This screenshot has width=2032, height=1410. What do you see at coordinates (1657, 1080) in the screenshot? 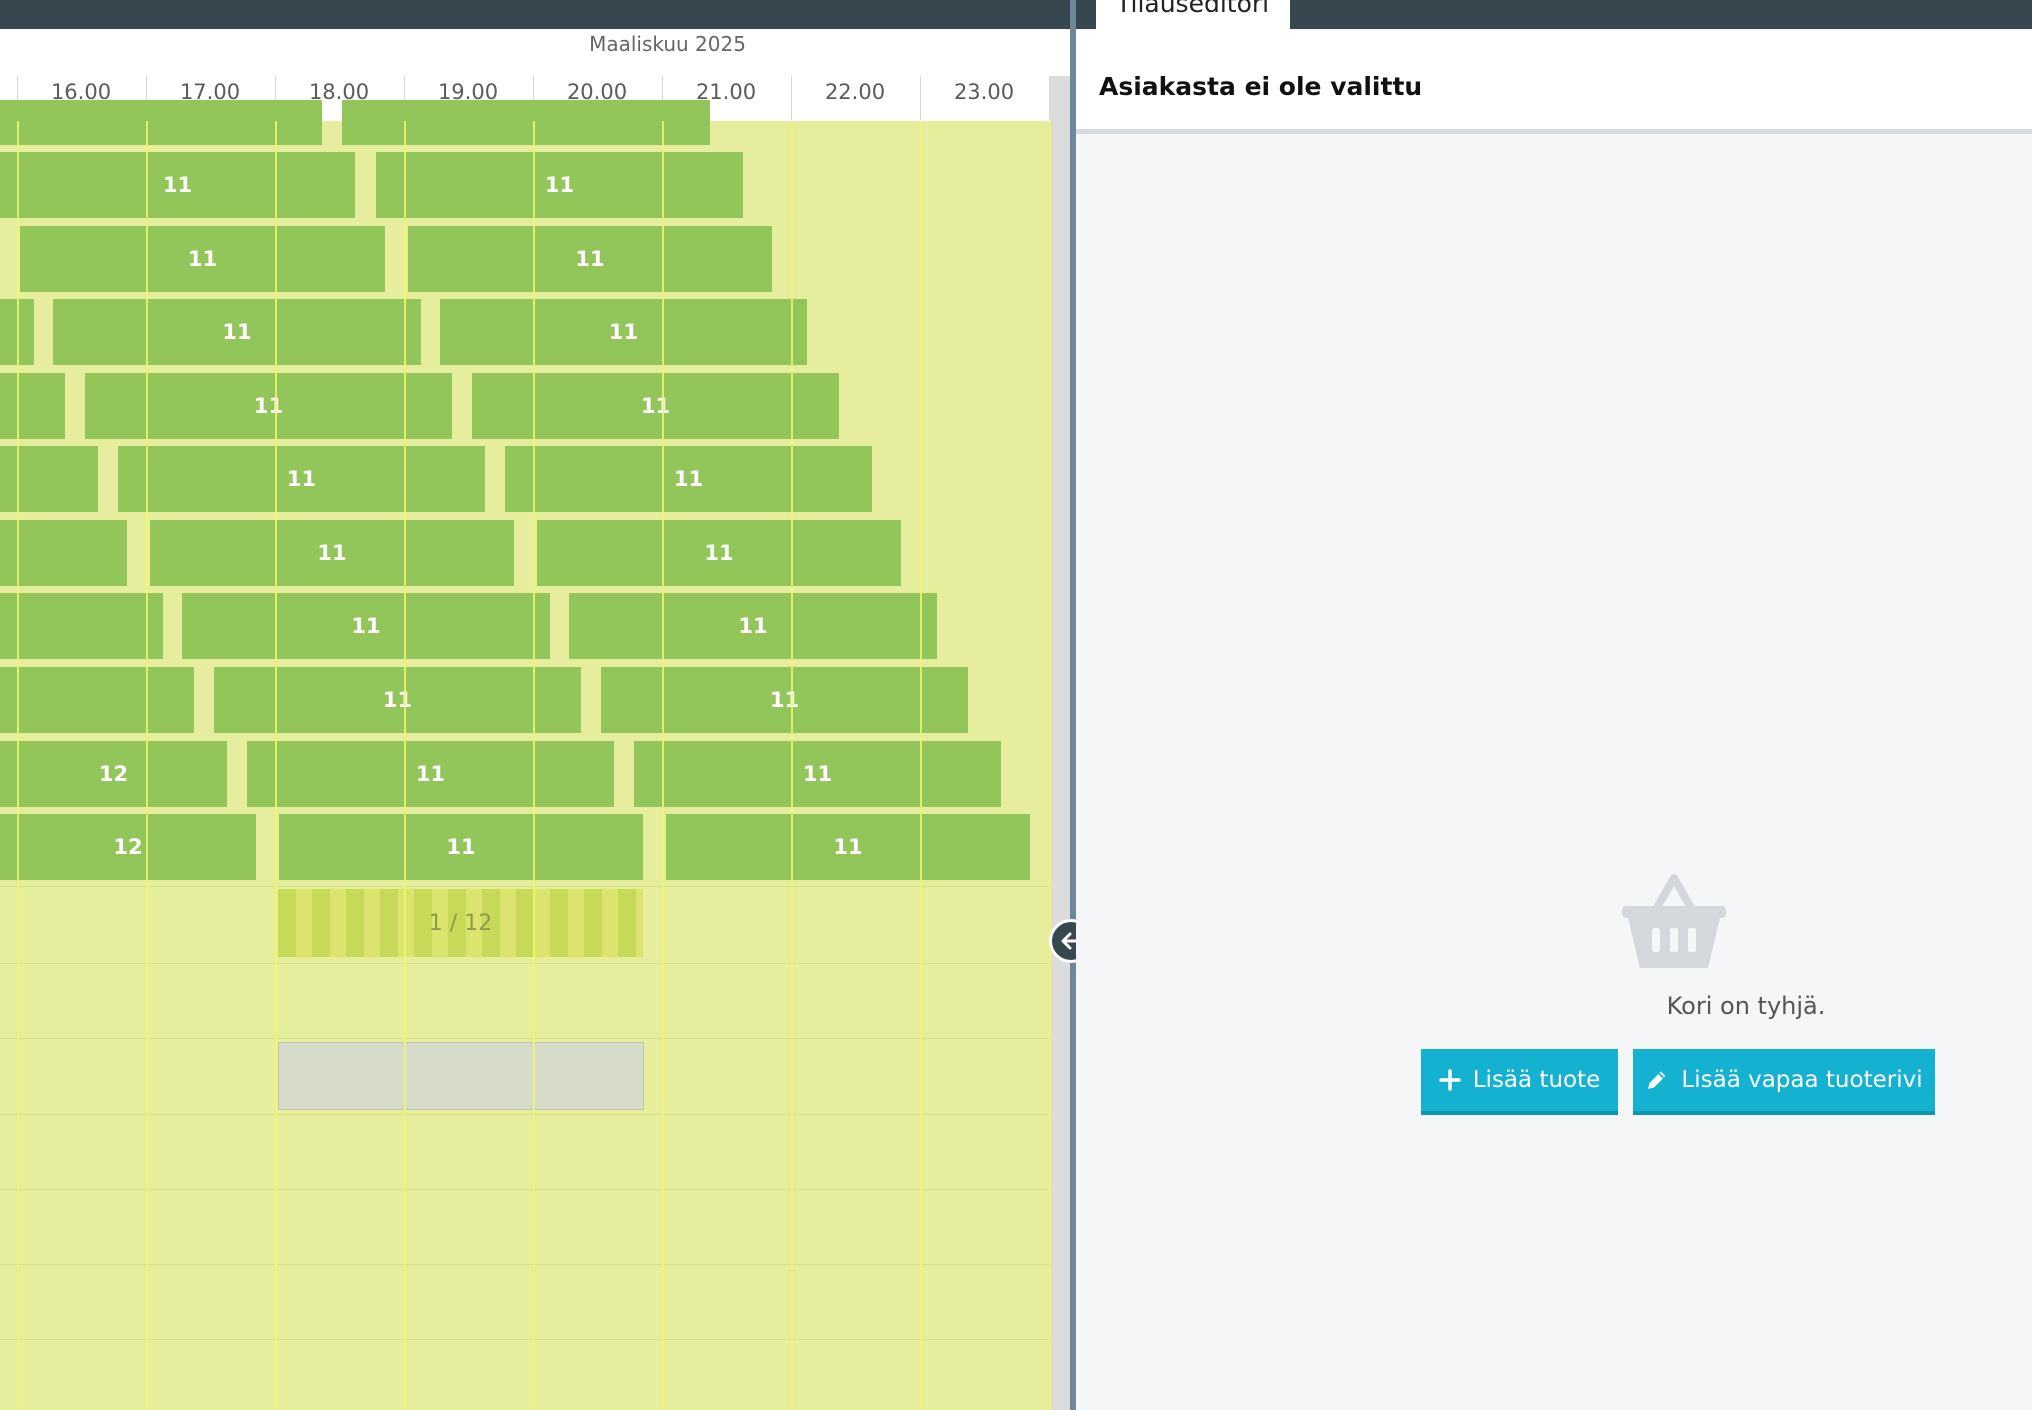
I see `pencil-icon` at bounding box center [1657, 1080].